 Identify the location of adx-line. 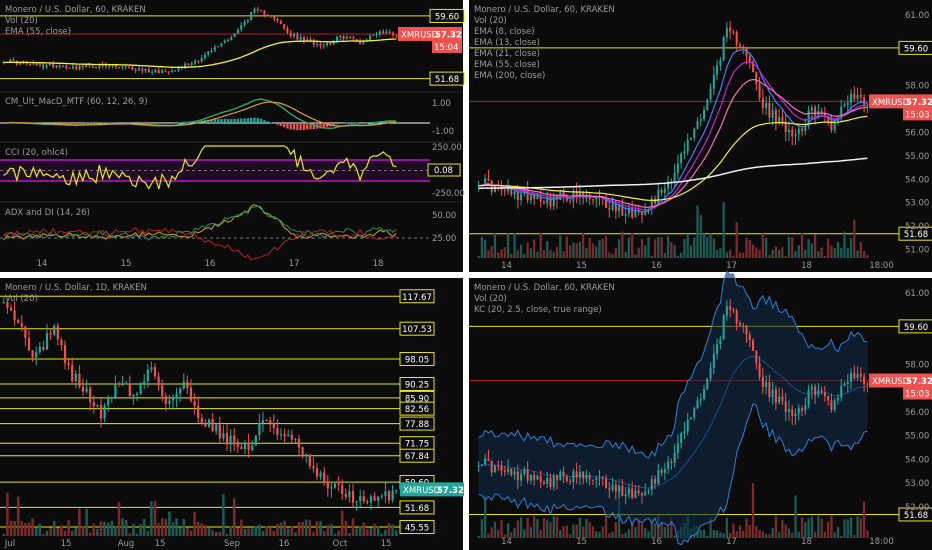
(200, 222).